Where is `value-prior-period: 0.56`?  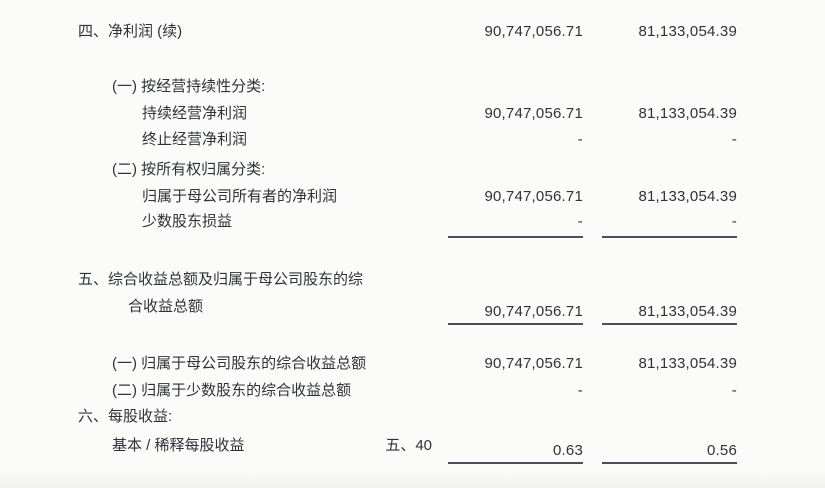
value-prior-period: 0.56 is located at coordinates (669, 452).